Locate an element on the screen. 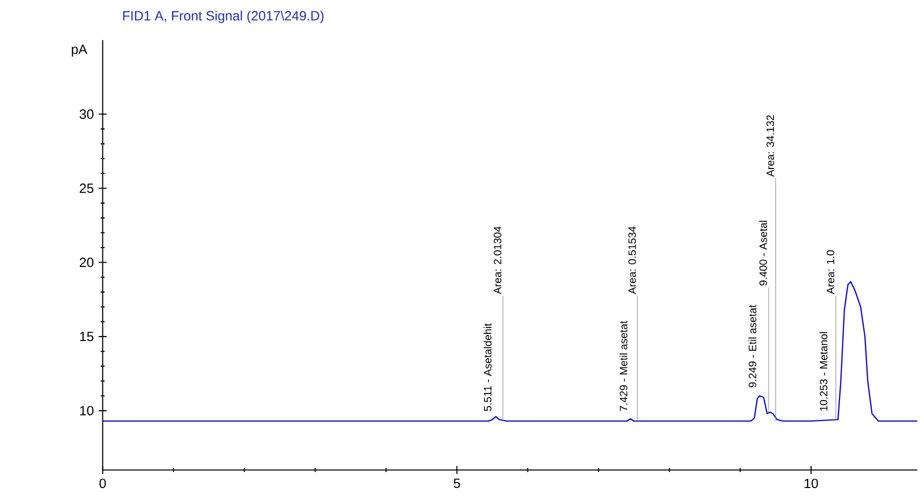  y-tick-label: 10 is located at coordinates (87, 411).